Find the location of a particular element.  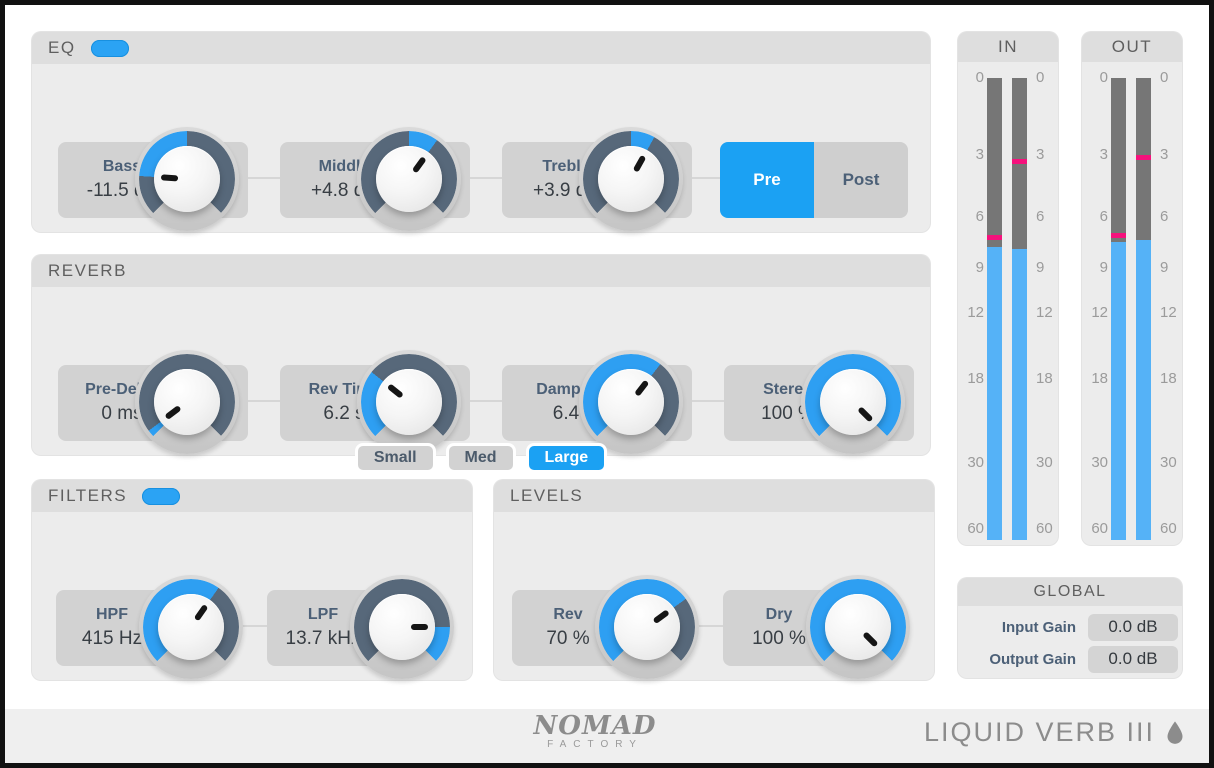

room-size-switch: Small Med Large is located at coordinates (481, 458).